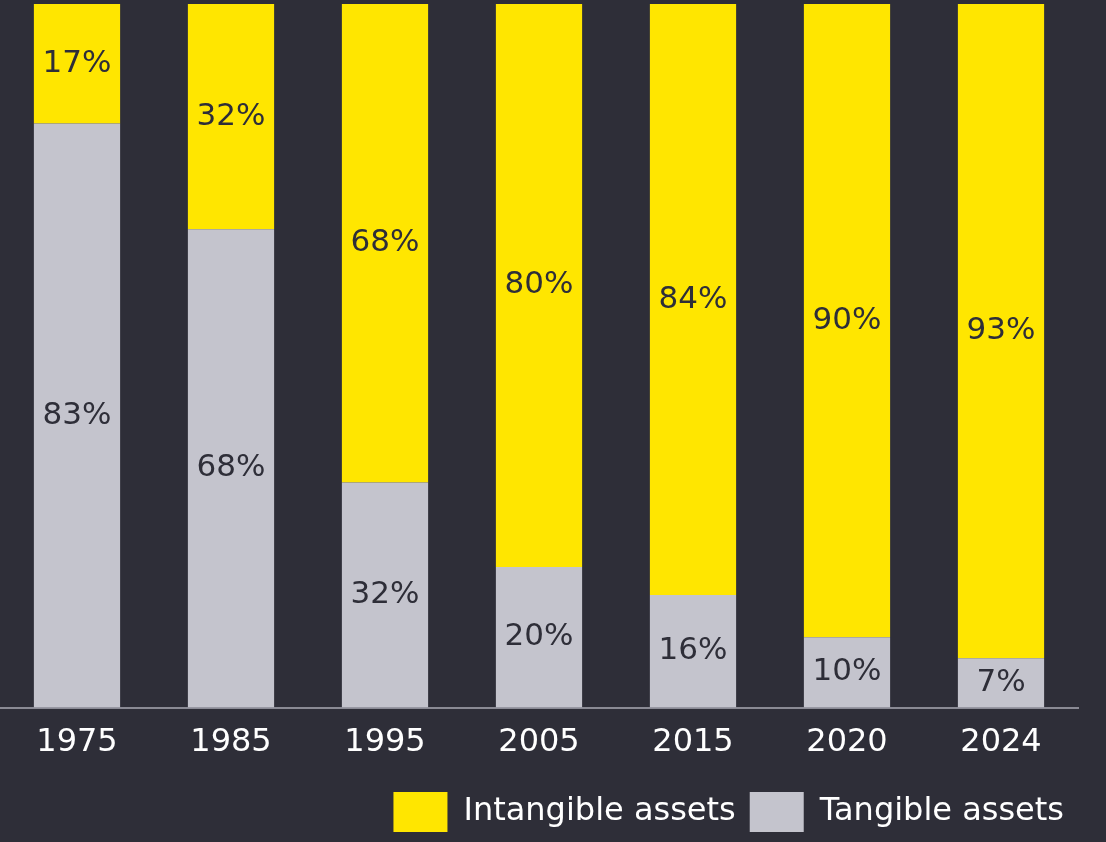  What do you see at coordinates (693, 740) in the screenshot?
I see `x-tick-label: 2015` at bounding box center [693, 740].